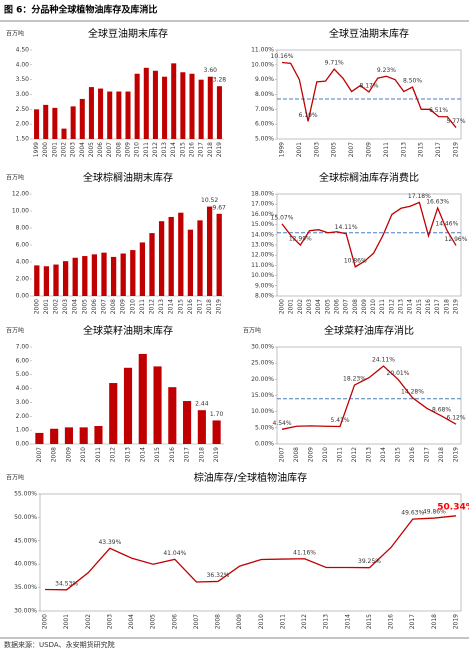 Image resolution: width=469 pixels, height=652 pixels. I want to click on y-tick-label: 20.00%, so click(262, 379).